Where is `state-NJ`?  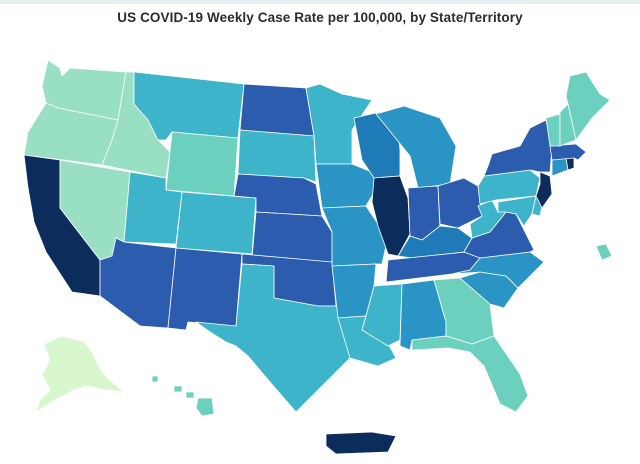 state-NJ is located at coordinates (544, 190).